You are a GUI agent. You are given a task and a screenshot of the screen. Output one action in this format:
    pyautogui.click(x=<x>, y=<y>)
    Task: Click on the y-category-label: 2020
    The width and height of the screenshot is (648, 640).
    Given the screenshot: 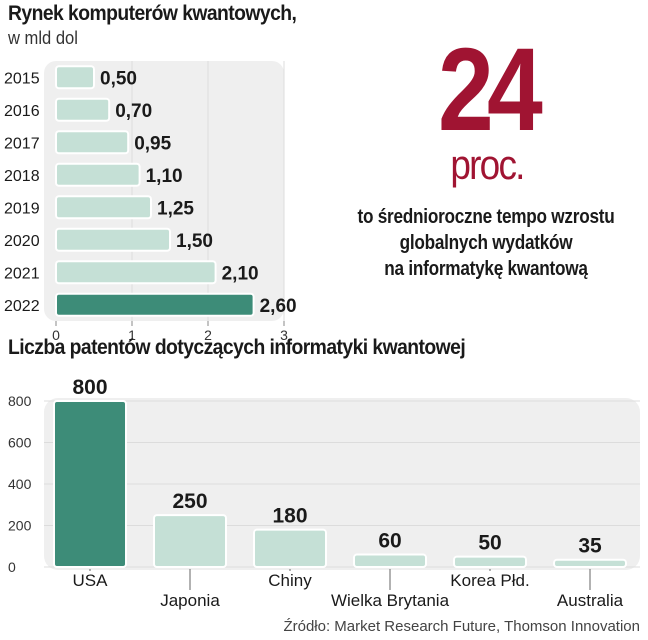 What is the action you would take?
    pyautogui.click(x=22, y=241)
    